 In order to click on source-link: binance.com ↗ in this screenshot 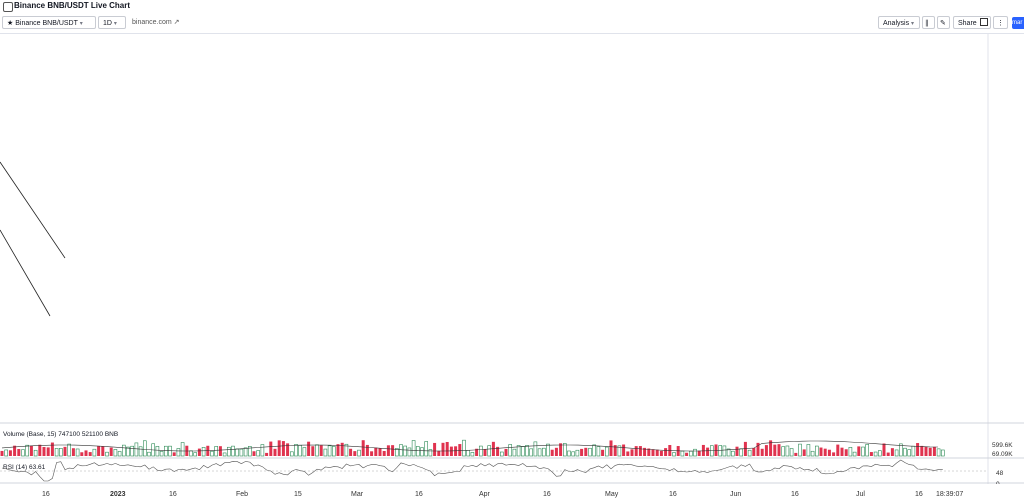, I will do `click(156, 22)`.